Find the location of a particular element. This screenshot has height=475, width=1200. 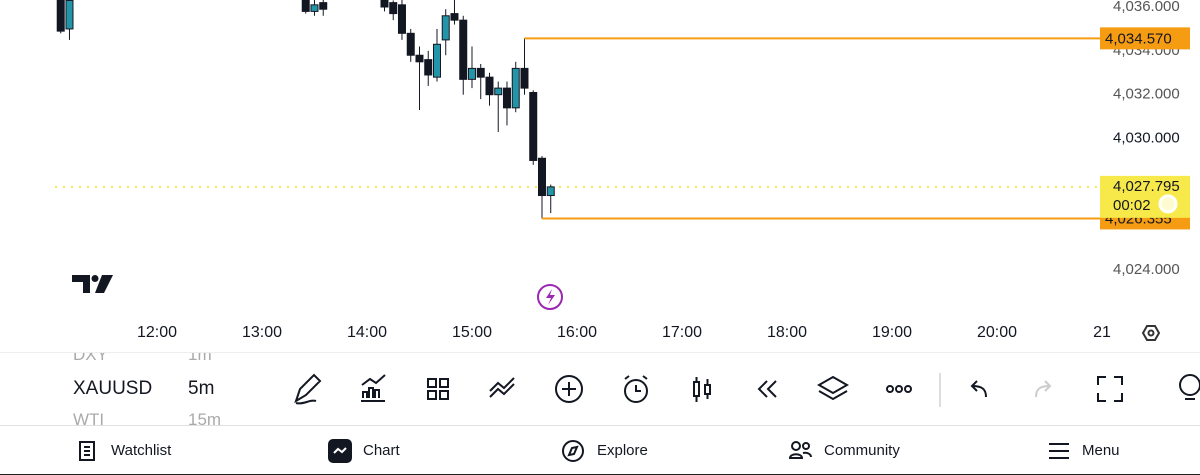

x-tick-label: 17:00 is located at coordinates (682, 332).